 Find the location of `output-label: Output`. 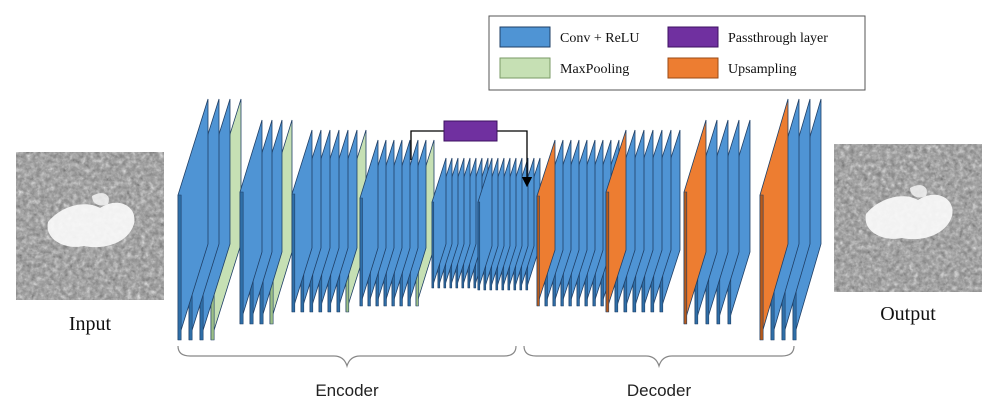

output-label: Output is located at coordinates (908, 314).